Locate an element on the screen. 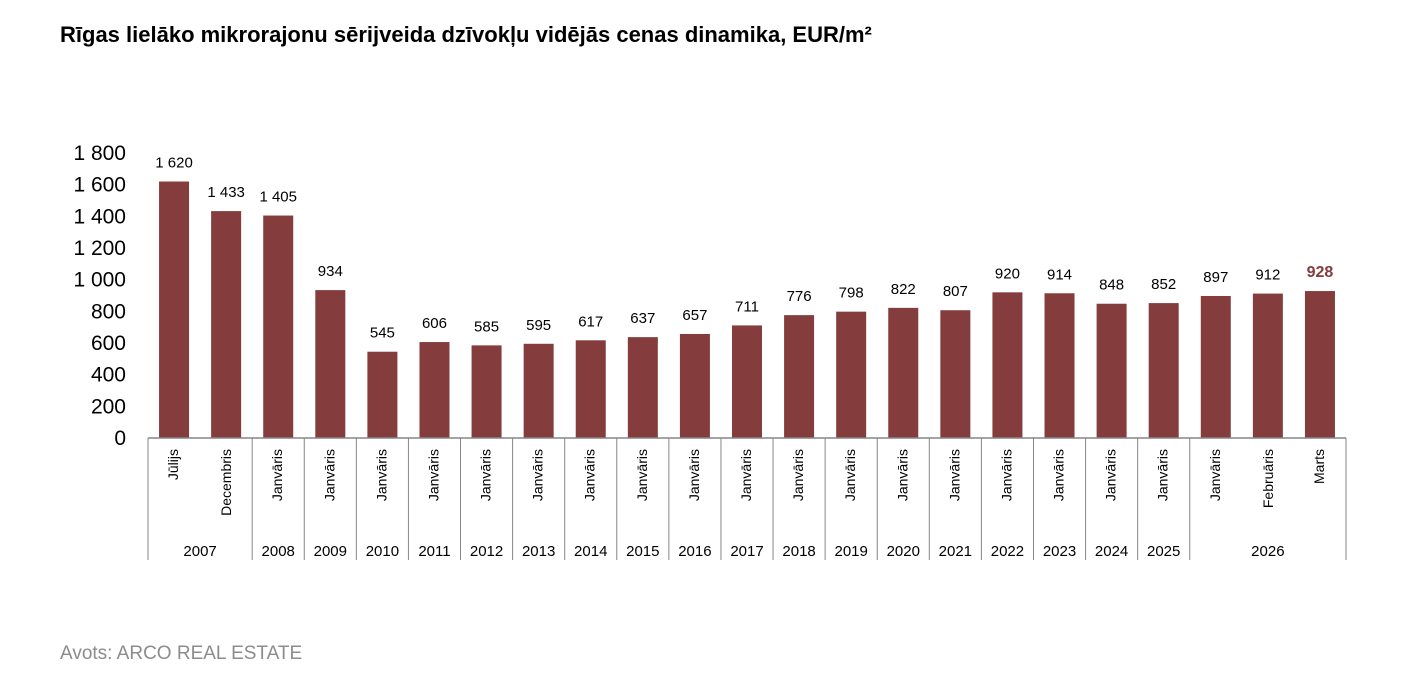 Image resolution: width=1417 pixels, height=695 pixels. y-tick-label: 0 is located at coordinates (120, 438).